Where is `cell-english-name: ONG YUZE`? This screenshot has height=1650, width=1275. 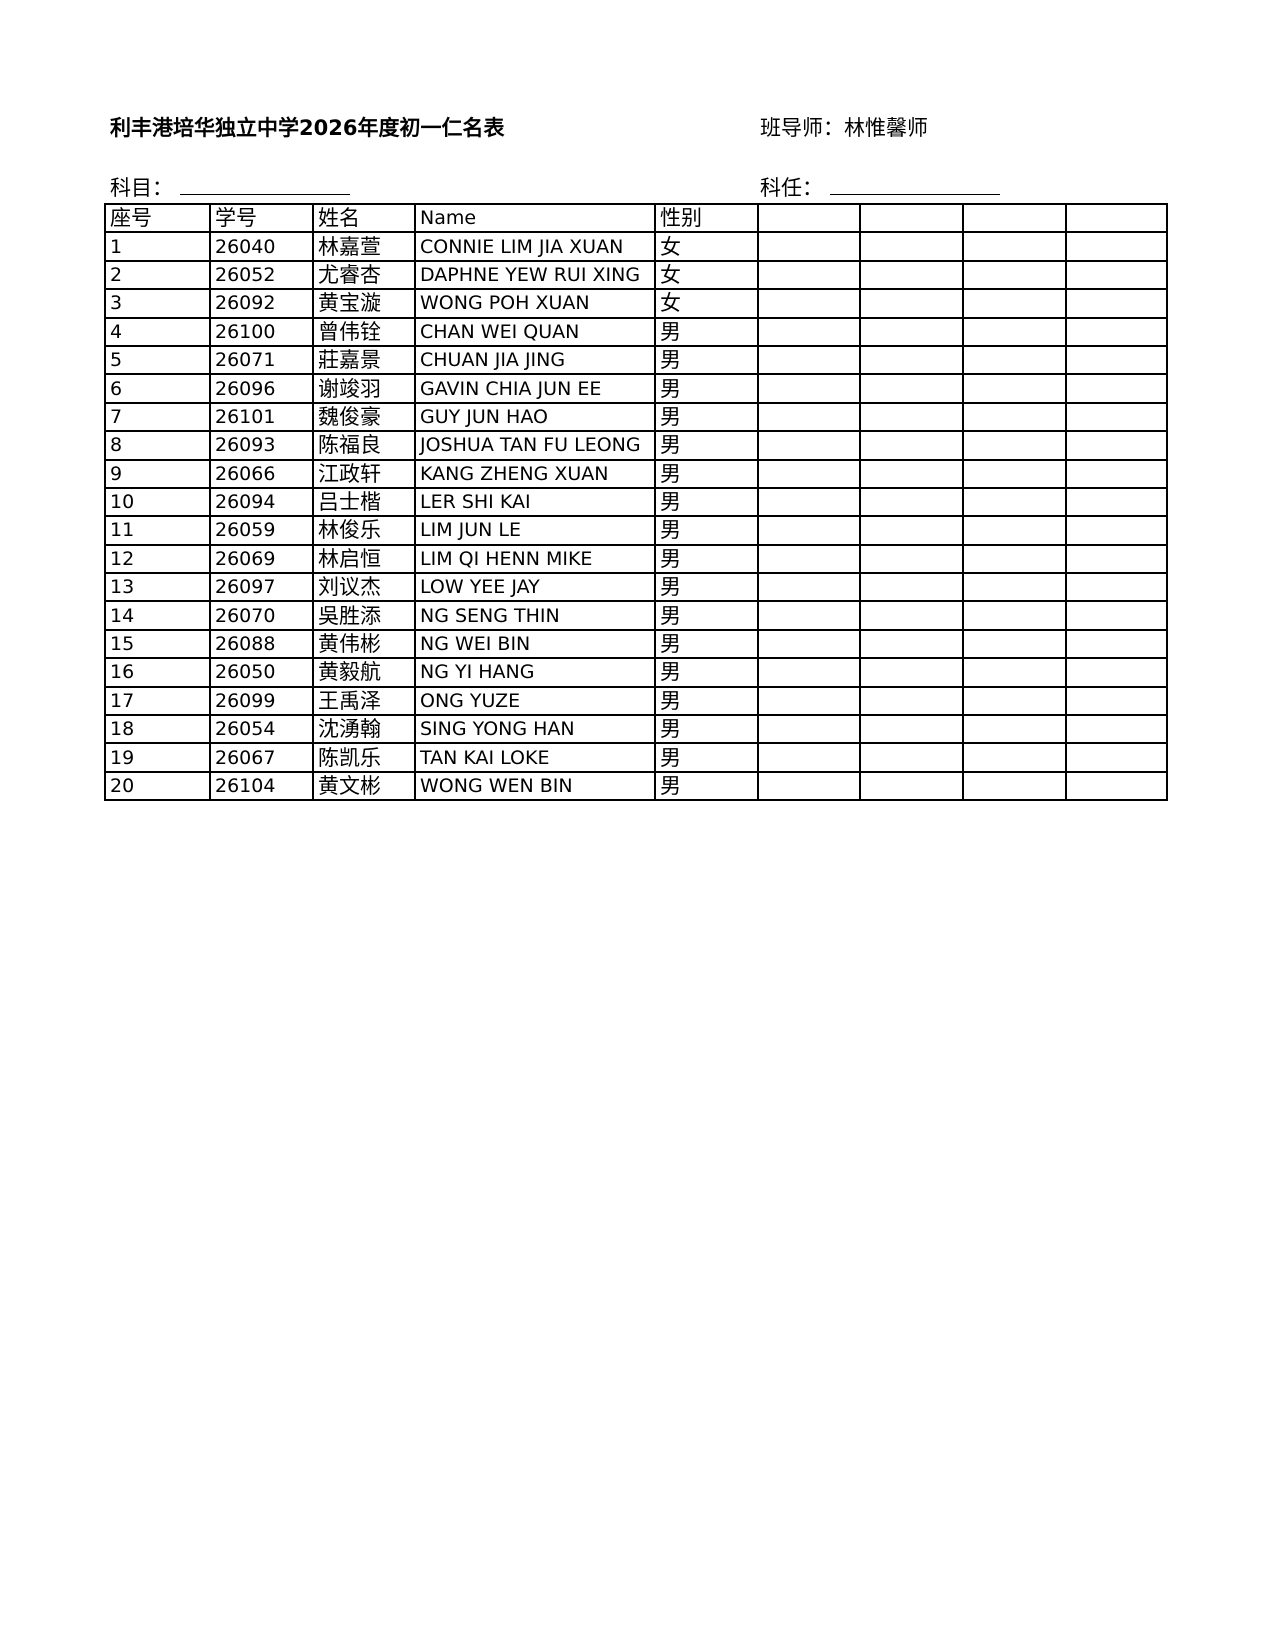
cell-english-name: ONG YUZE is located at coordinates (535, 701).